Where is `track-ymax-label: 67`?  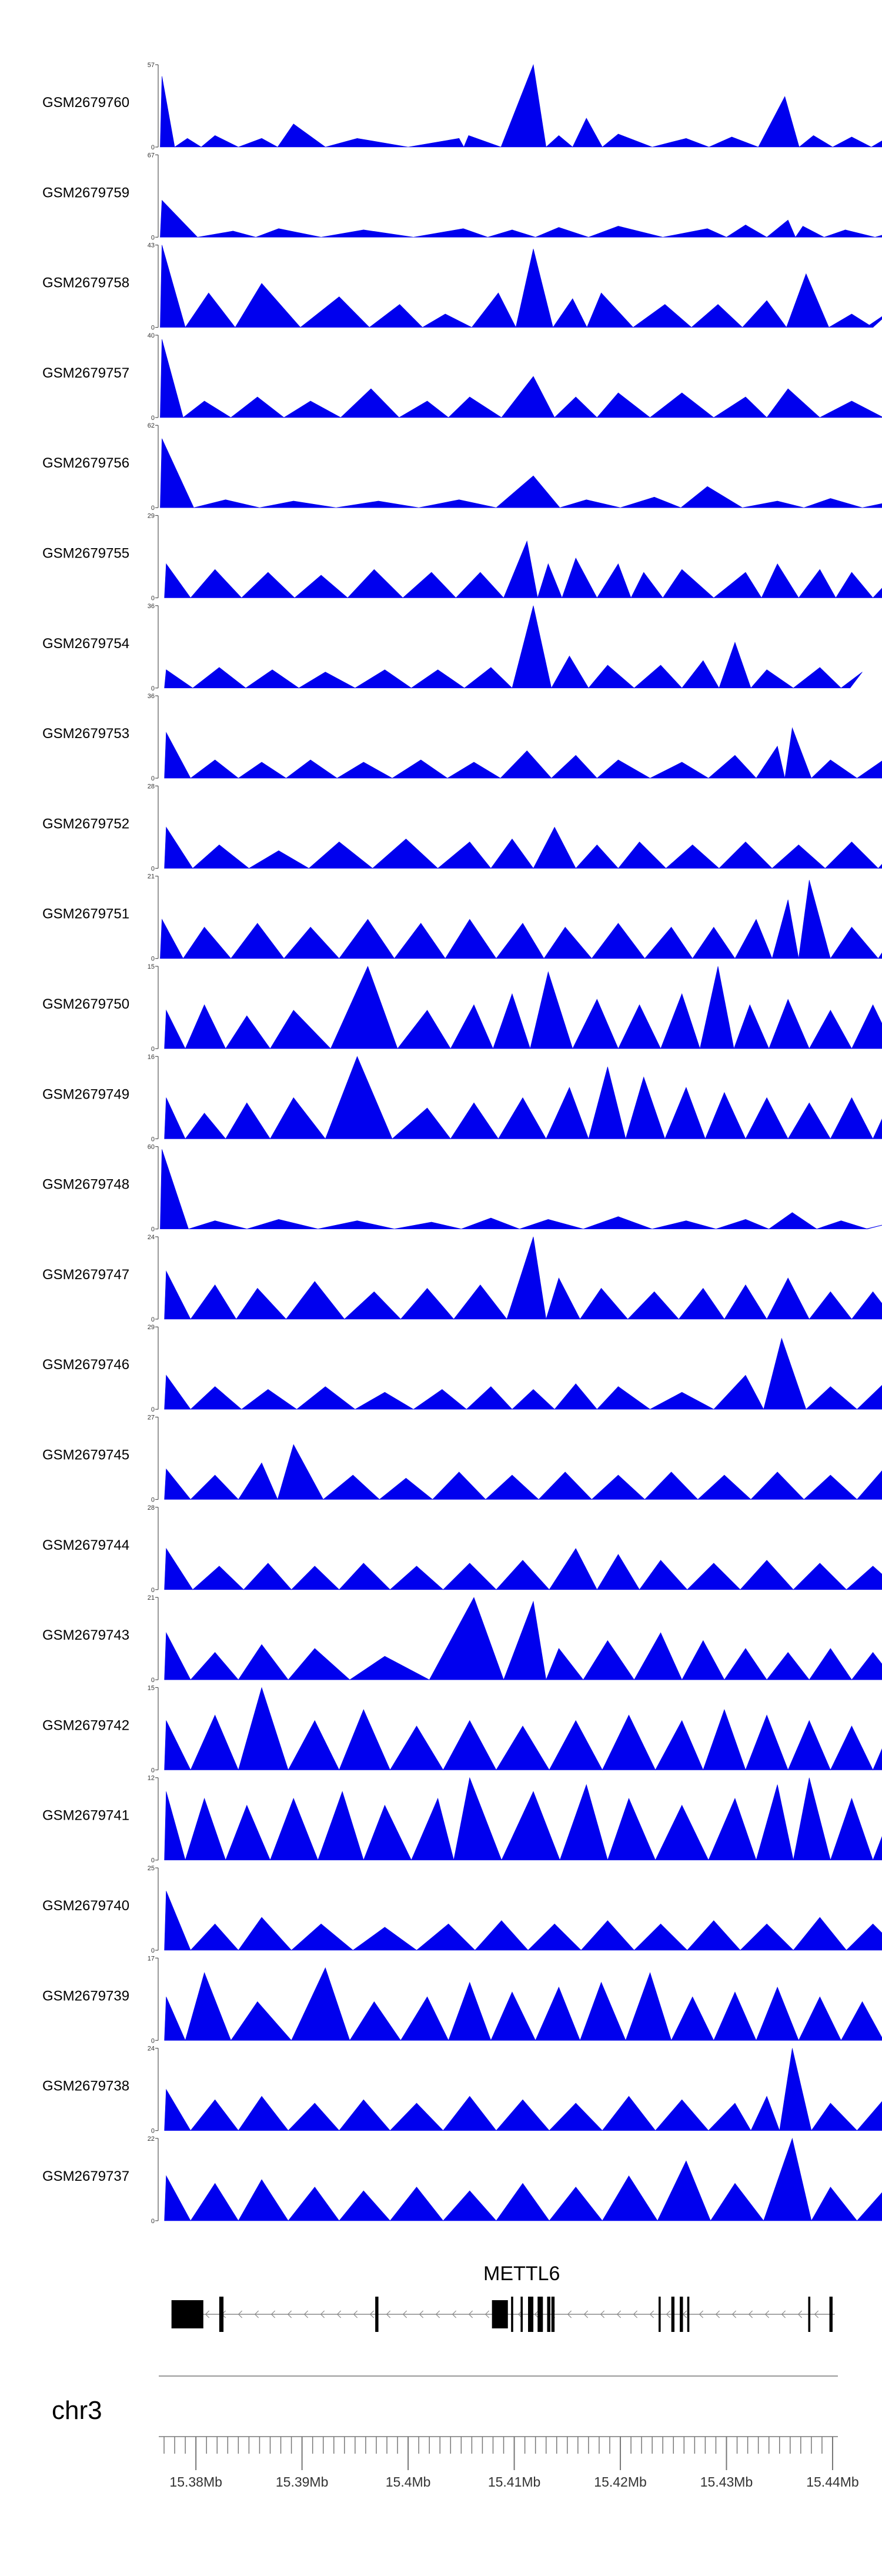 track-ymax-label: 67 is located at coordinates (151, 155).